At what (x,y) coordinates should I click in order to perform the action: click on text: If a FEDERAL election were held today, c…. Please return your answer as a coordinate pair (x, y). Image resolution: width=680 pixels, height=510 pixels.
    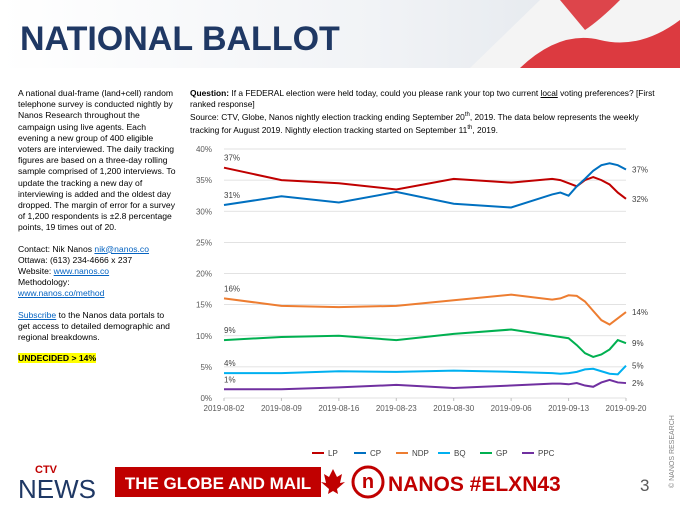
    Looking at the image, I should click on (385, 93).